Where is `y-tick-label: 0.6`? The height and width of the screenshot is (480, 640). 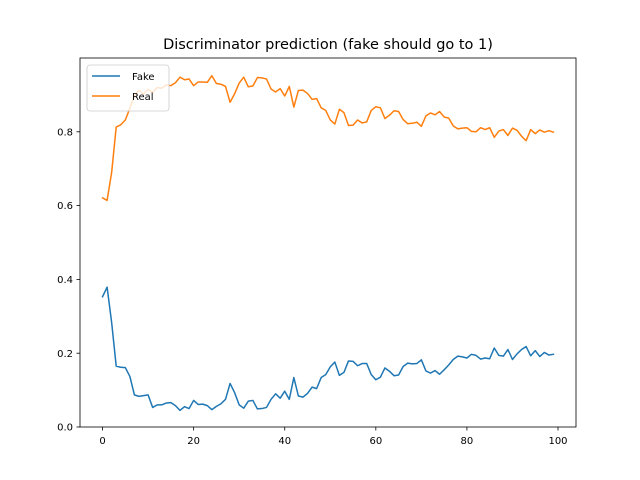 y-tick-label: 0.6 is located at coordinates (65, 206).